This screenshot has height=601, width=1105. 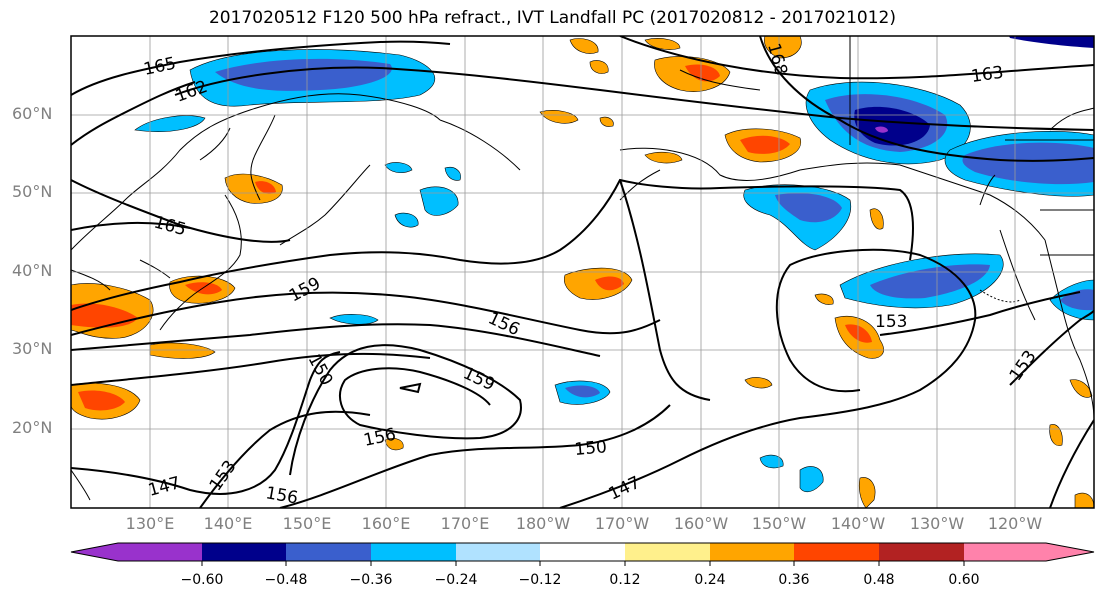 What do you see at coordinates (32, 348) in the screenshot?
I see `lat-label: 30°N` at bounding box center [32, 348].